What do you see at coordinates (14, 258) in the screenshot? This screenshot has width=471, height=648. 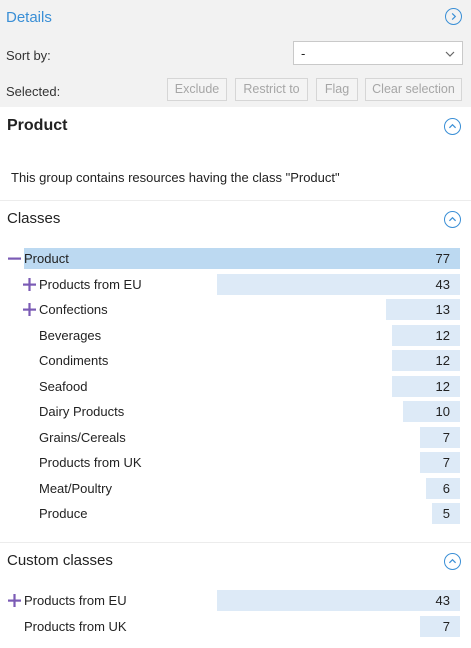 I see `collapse-minus-icon` at bounding box center [14, 258].